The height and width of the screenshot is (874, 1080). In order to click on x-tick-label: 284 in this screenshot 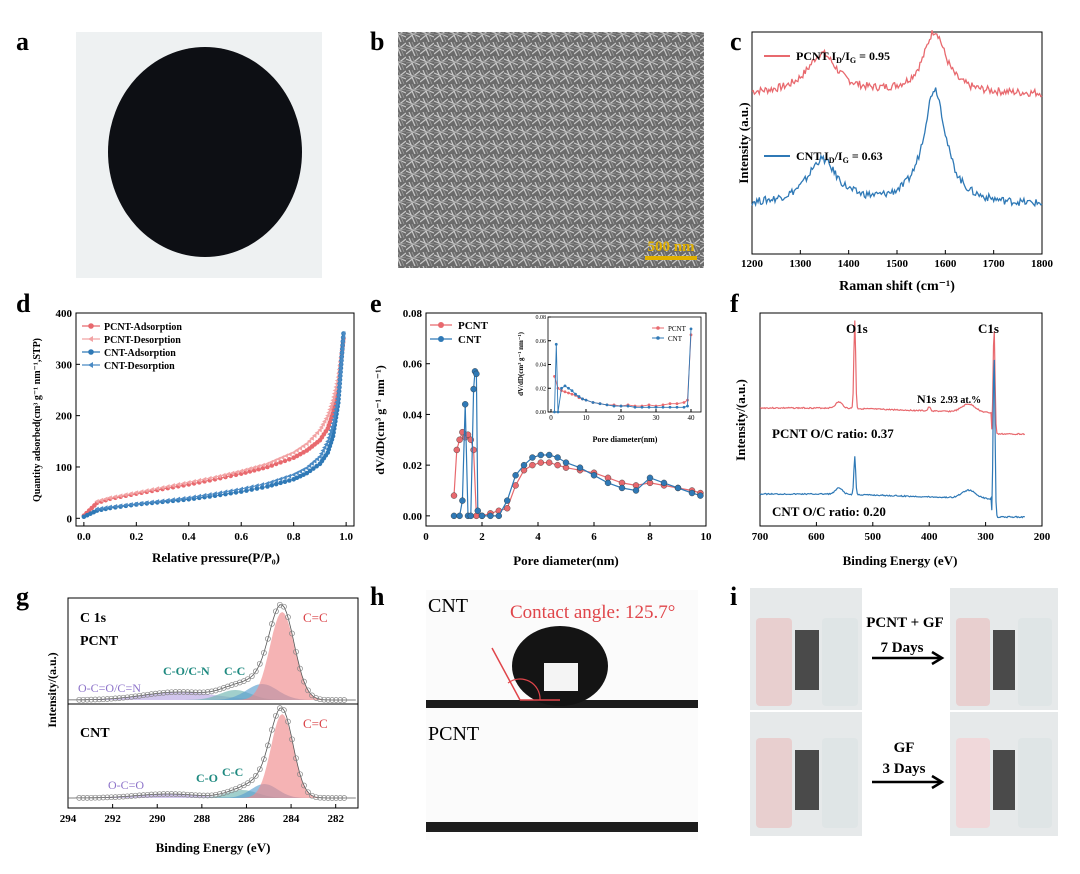, I will do `click(291, 819)`.